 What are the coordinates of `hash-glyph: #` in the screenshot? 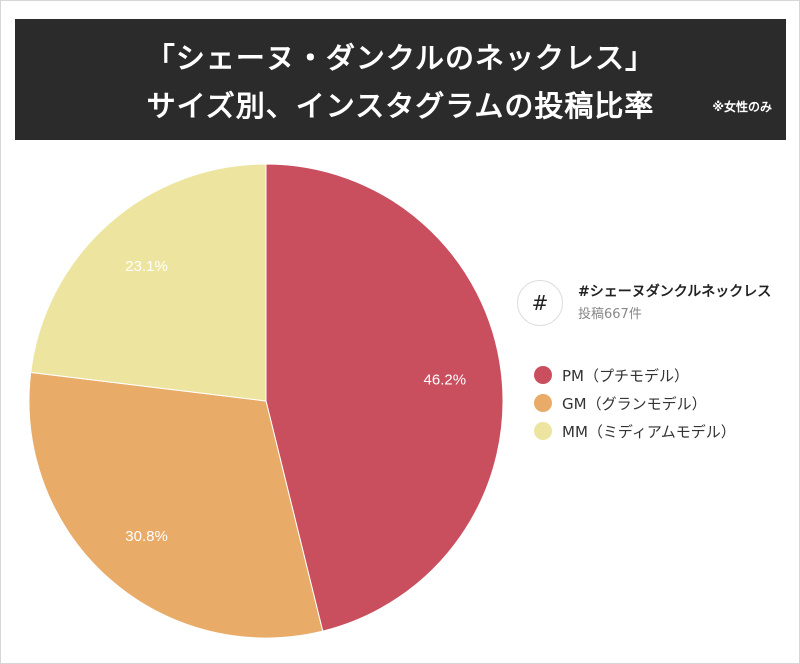 It's located at (540, 303).